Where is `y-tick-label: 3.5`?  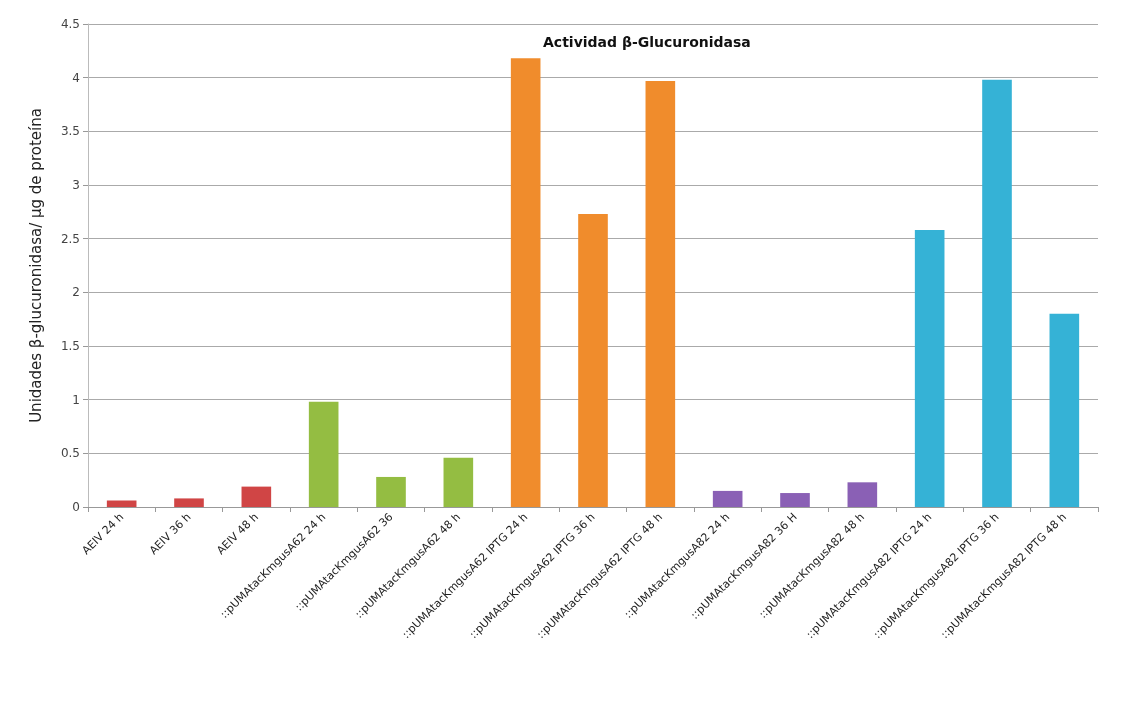 y-tick-label: 3.5 is located at coordinates (70, 131).